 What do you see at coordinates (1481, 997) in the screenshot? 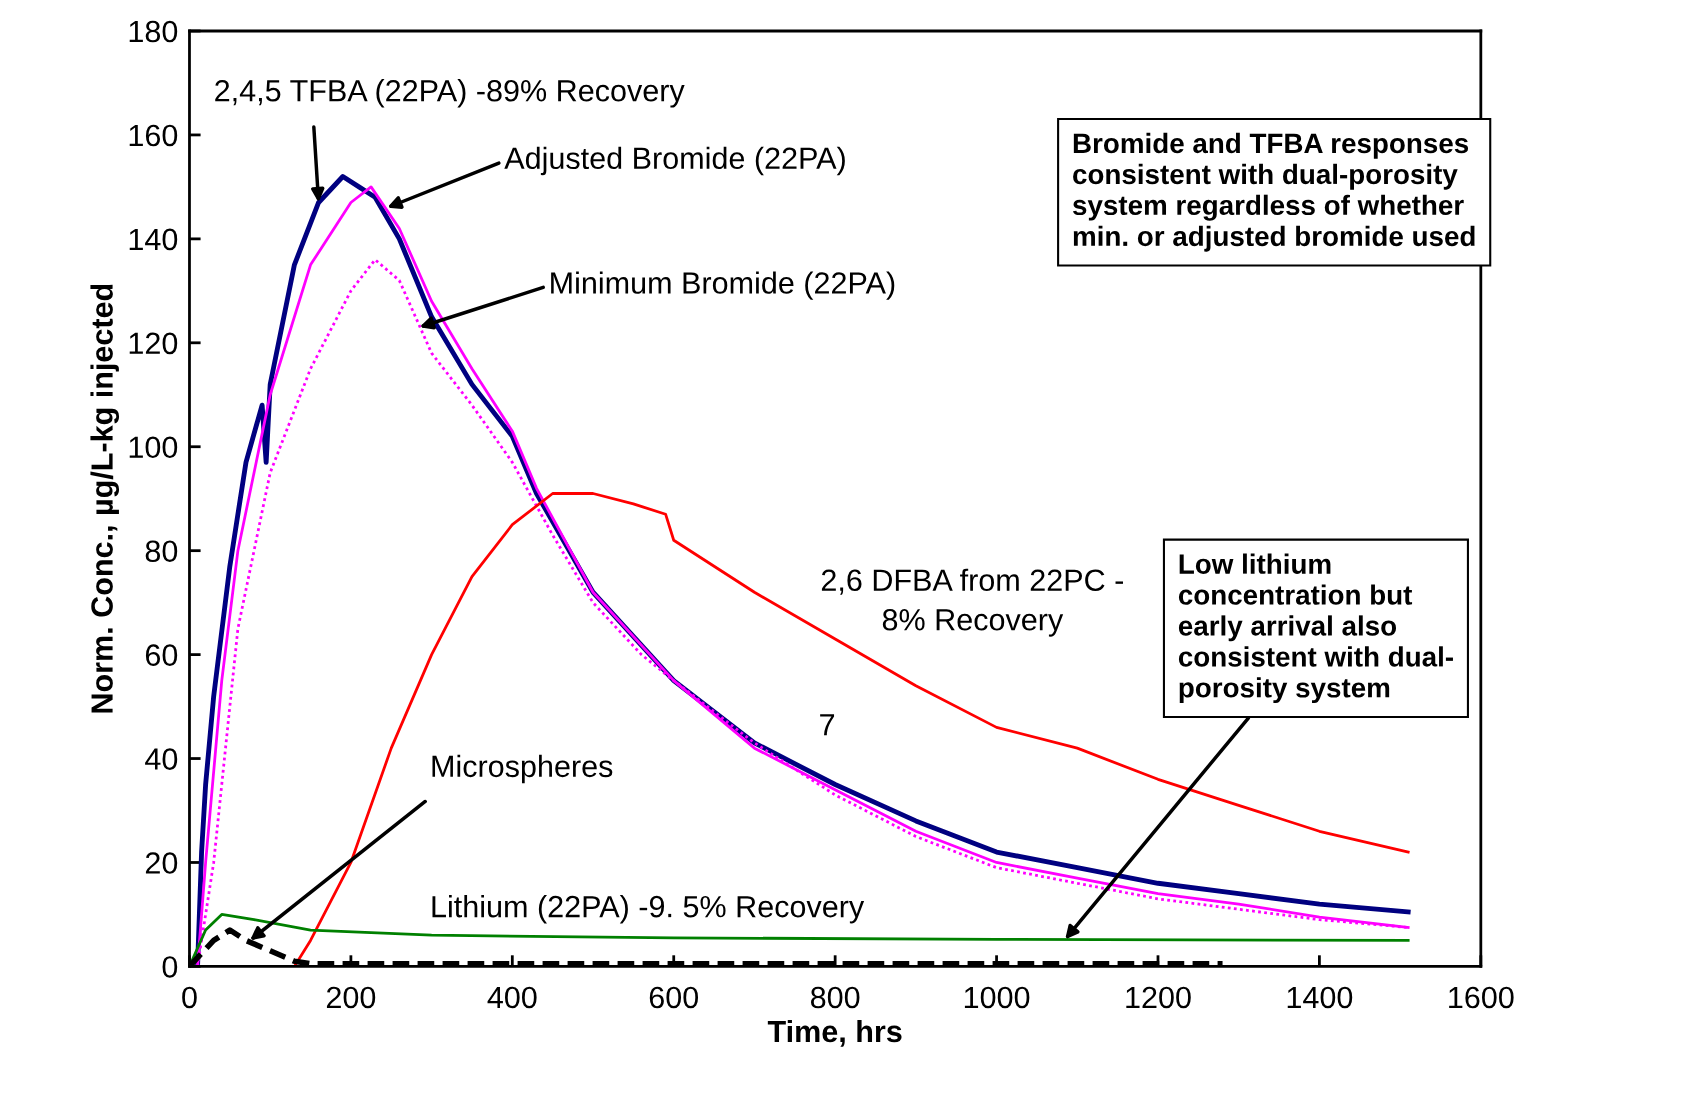
I see `x-tick-label: 1600` at bounding box center [1481, 997].